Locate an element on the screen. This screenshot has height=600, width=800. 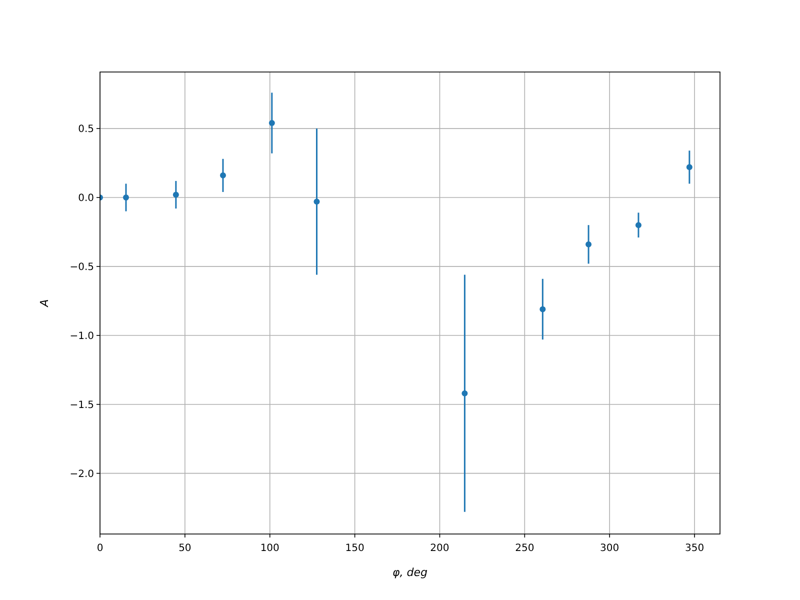
y-tick-label: −0.5 is located at coordinates (82, 267).